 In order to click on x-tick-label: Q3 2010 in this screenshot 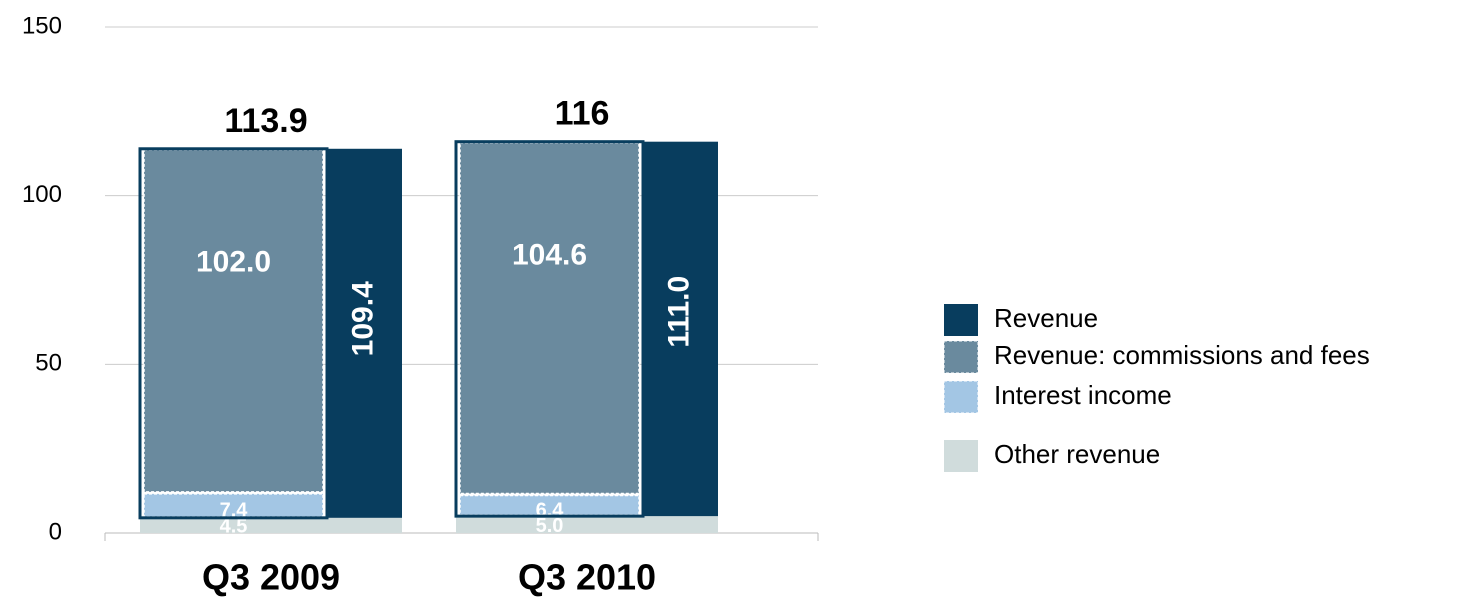, I will do `click(587, 577)`.